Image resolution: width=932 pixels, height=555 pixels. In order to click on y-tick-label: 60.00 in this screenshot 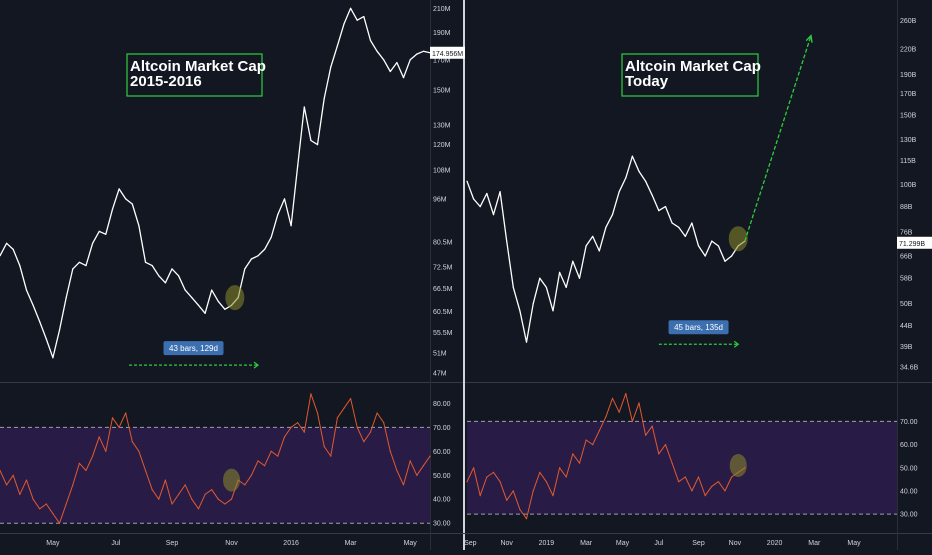, I will do `click(909, 445)`.